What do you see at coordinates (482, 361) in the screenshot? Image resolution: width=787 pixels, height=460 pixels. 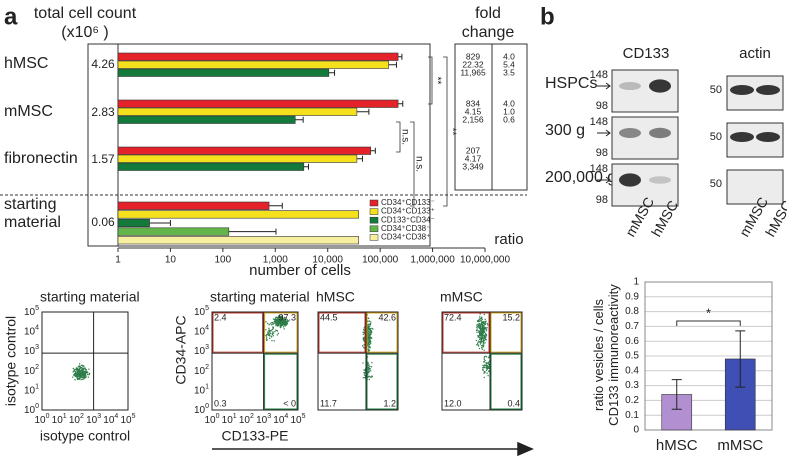 I see `flow-plot` at bounding box center [482, 361].